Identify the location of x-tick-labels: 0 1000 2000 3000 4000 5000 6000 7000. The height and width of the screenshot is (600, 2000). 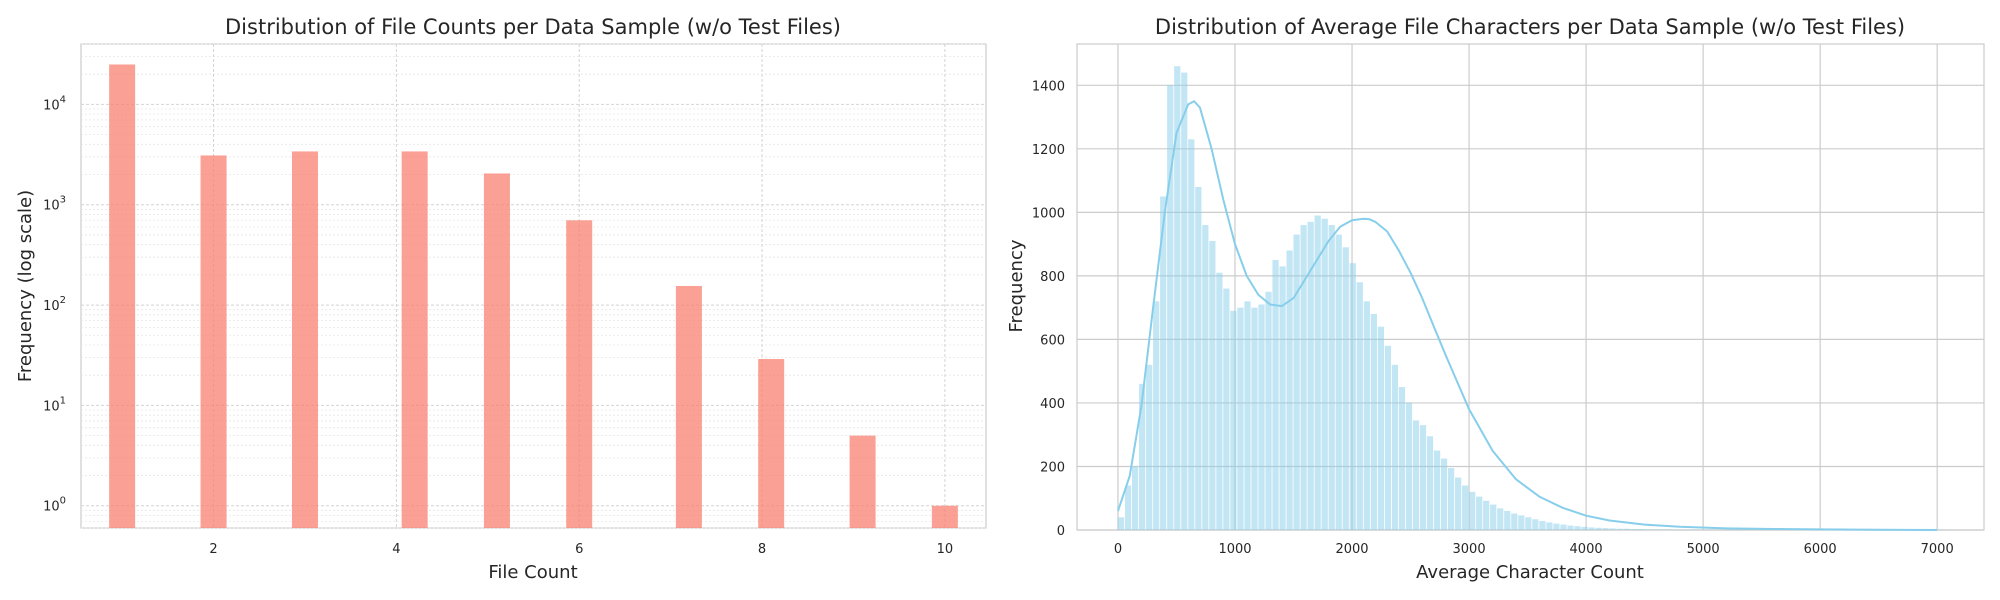
(1534, 549).